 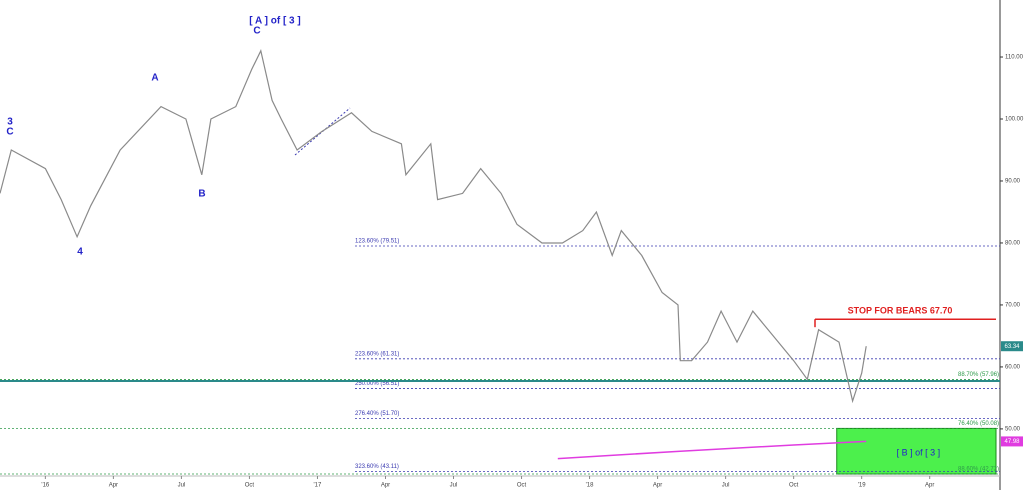 I want to click on wave-label: 3, so click(x=10, y=122).